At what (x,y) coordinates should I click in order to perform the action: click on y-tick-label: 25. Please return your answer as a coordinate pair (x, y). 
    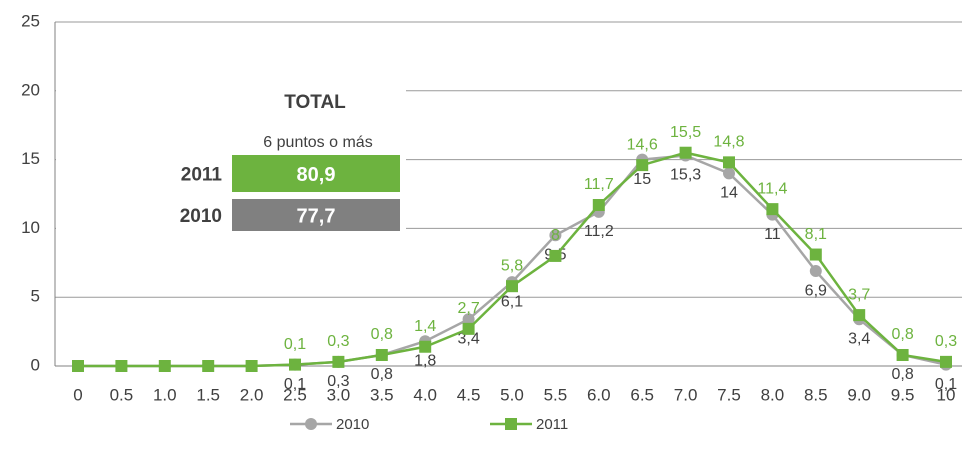
    Looking at the image, I should click on (30, 20).